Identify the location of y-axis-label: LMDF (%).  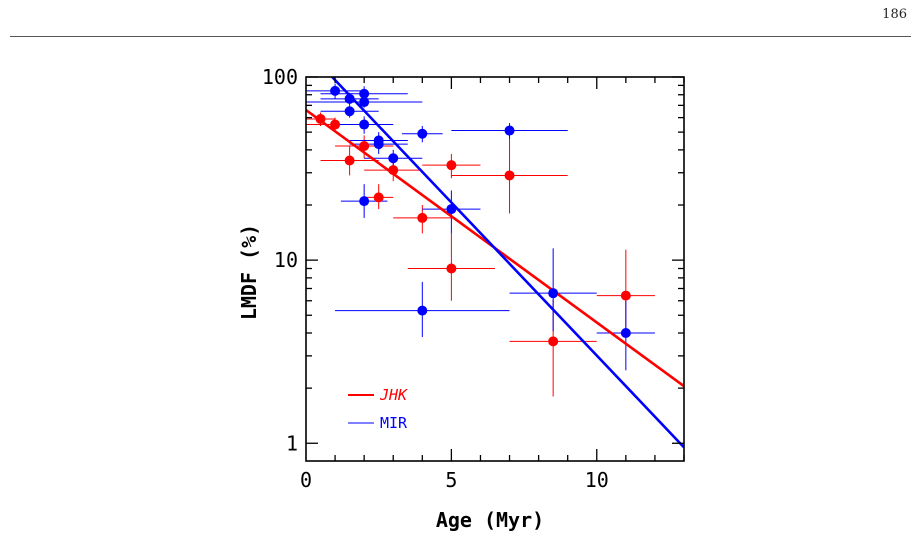
(249, 272).